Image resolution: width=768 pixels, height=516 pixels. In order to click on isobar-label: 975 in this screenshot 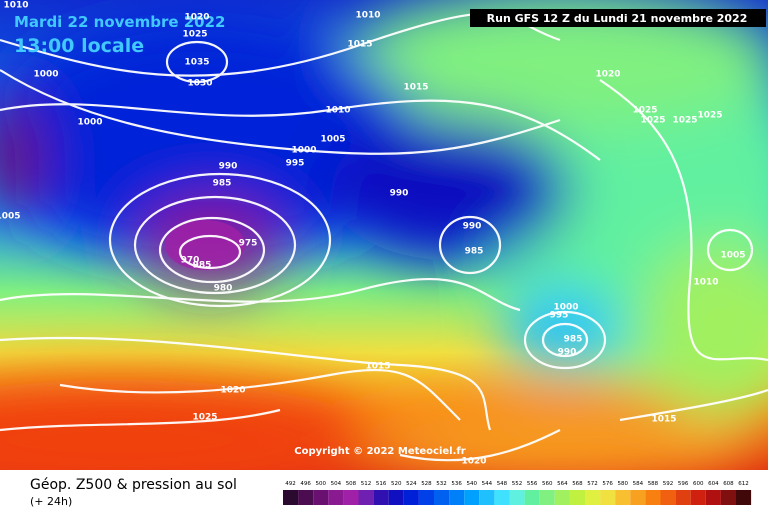, I will do `click(248, 244)`.